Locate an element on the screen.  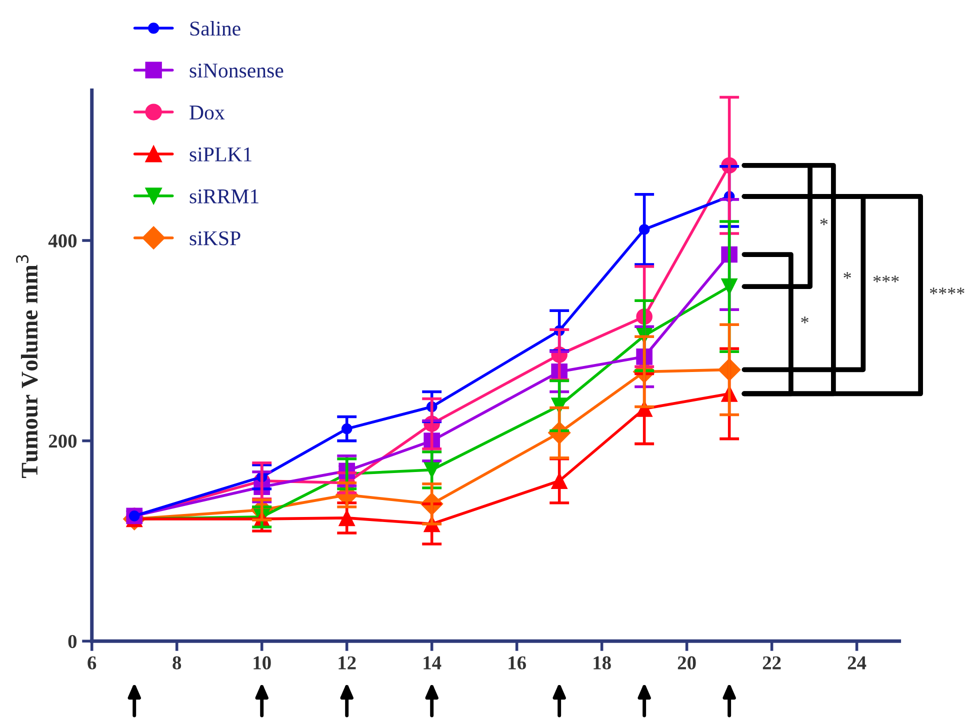
y-tick-label: 0 is located at coordinates (72, 641).